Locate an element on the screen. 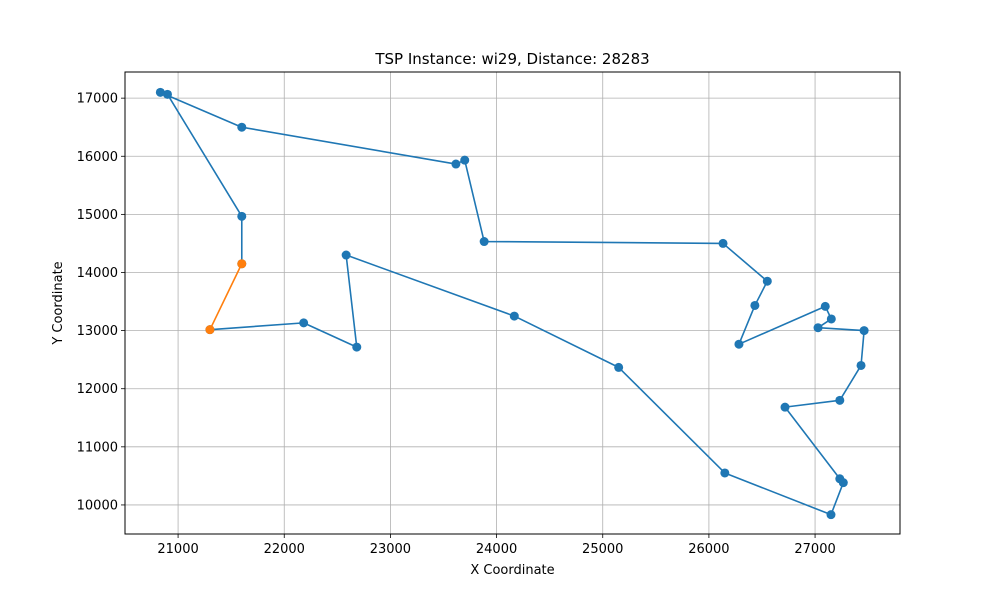 The width and height of the screenshot is (1000, 600). x-tick-label: 23000 is located at coordinates (390, 549).